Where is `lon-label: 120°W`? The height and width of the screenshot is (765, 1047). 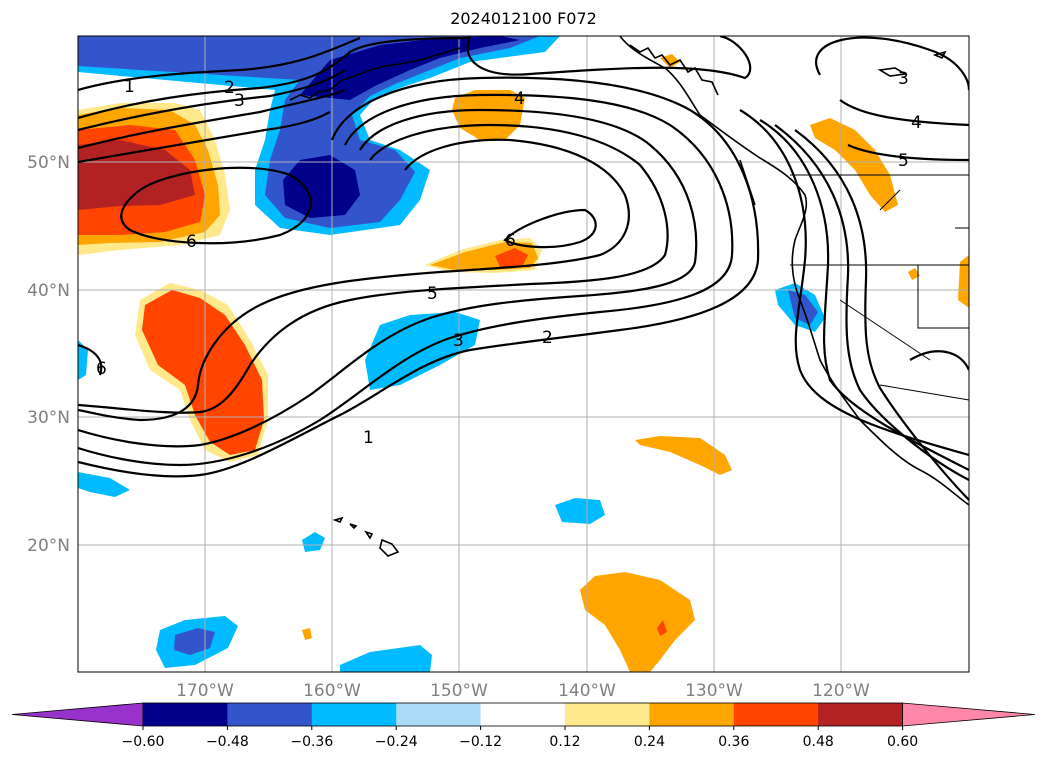 lon-label: 120°W is located at coordinates (841, 691).